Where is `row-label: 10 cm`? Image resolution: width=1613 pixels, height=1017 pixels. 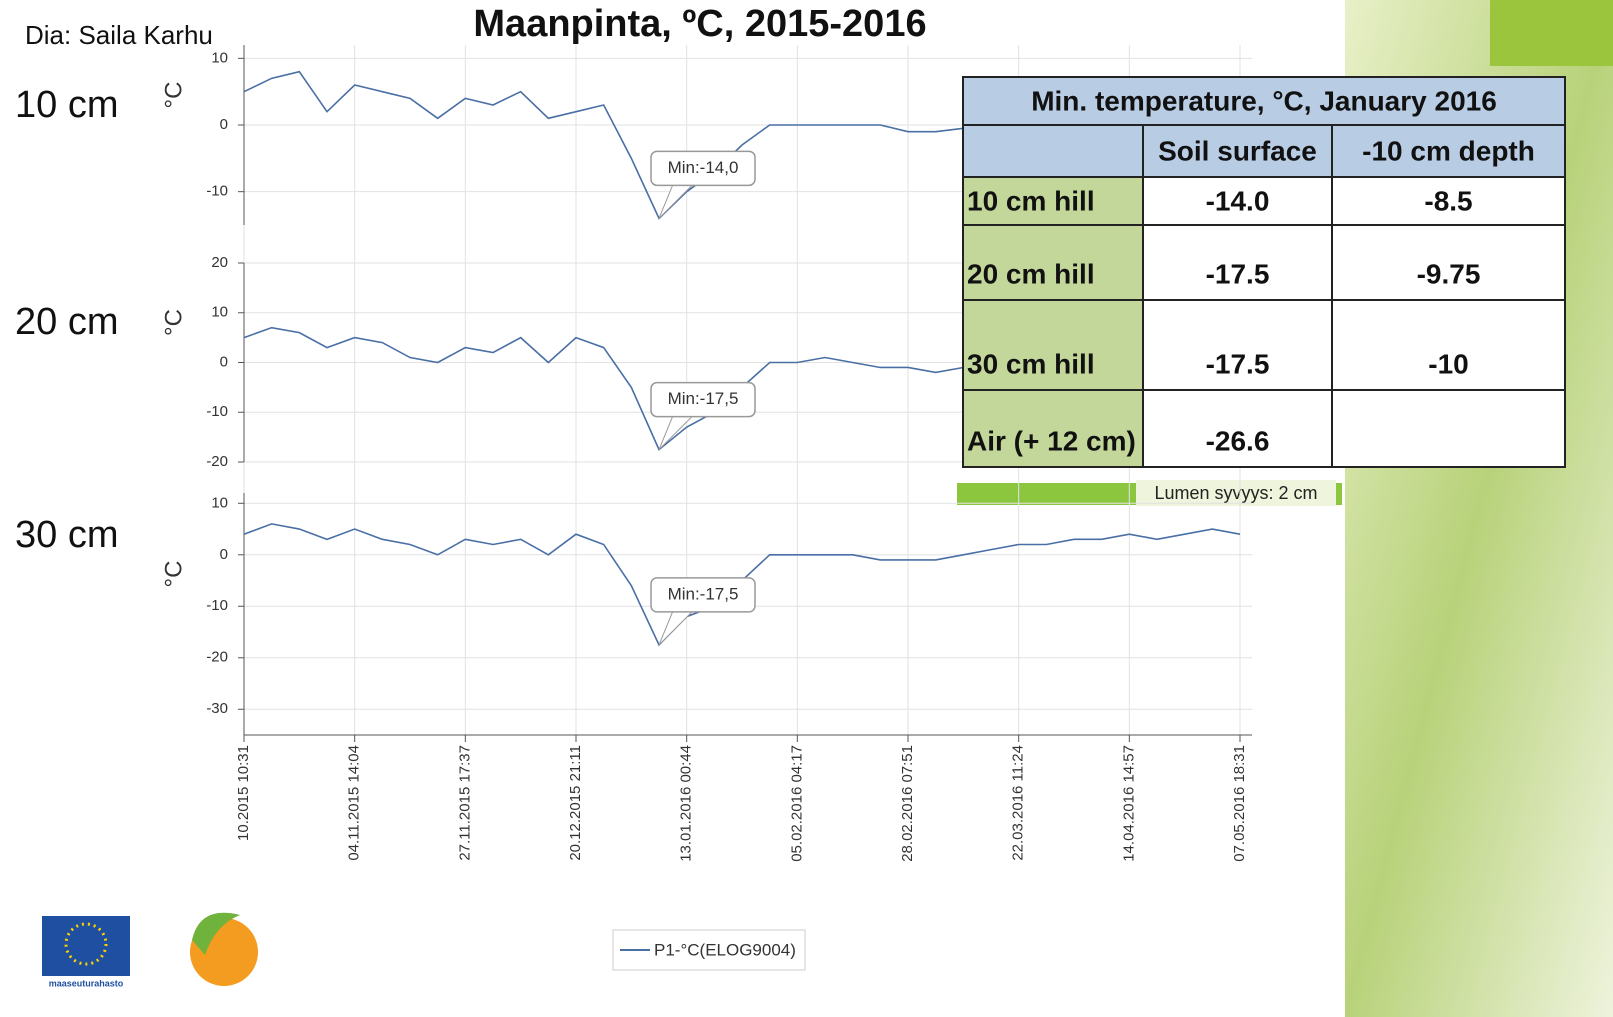 row-label: 10 cm is located at coordinates (66, 105).